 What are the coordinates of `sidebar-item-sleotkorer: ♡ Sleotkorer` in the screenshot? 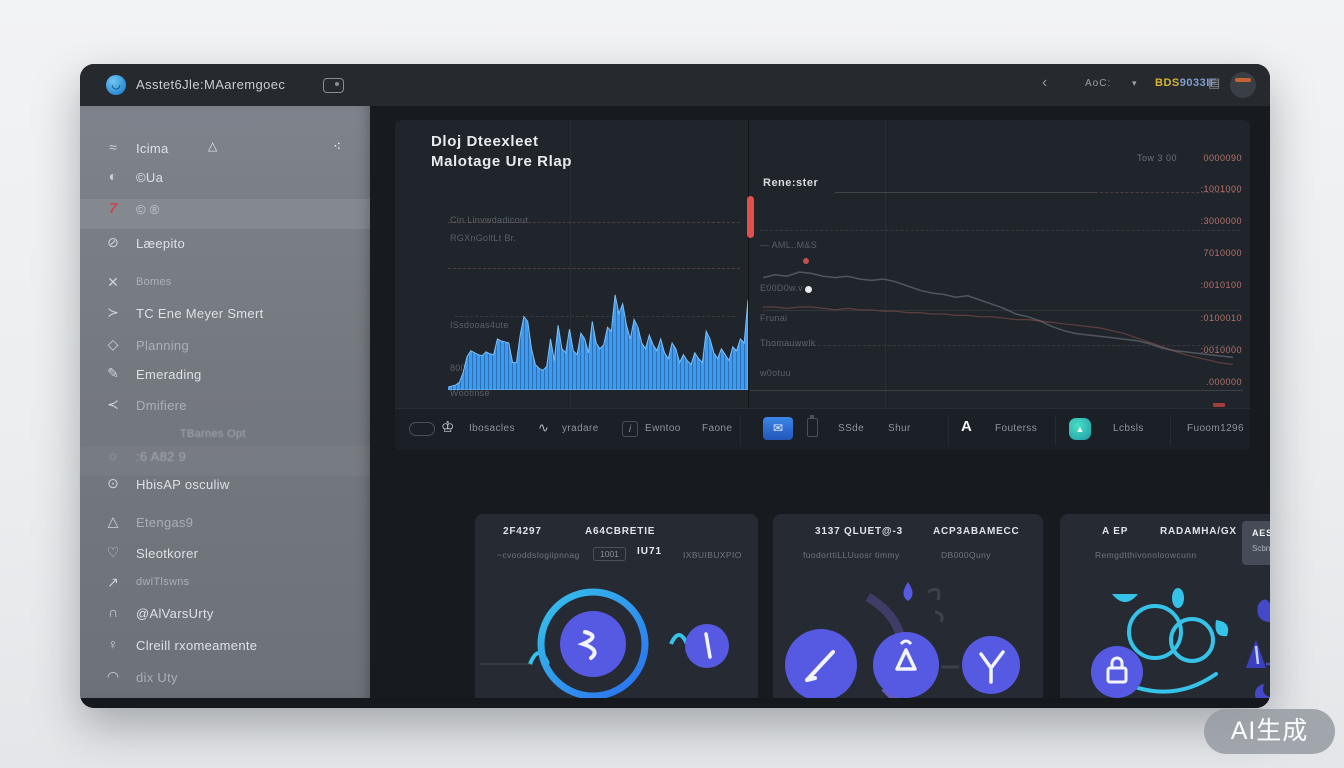 It's located at (225, 555).